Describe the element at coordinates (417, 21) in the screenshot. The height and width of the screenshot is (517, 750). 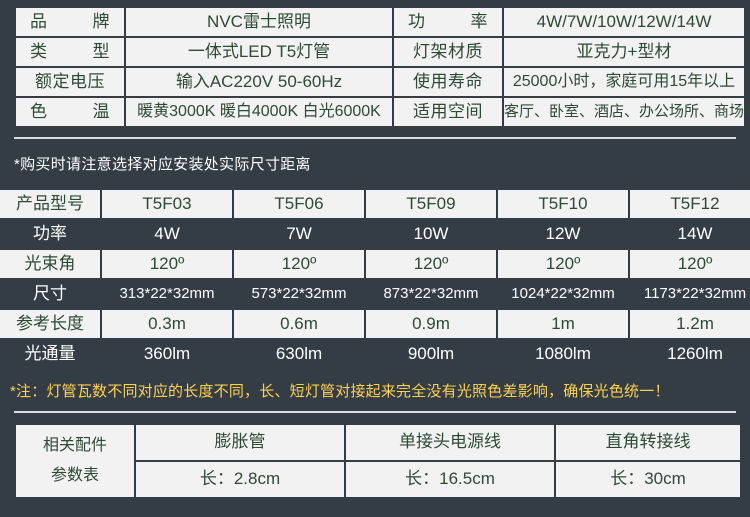
I see `spec-label-power-char1: 功` at that location.